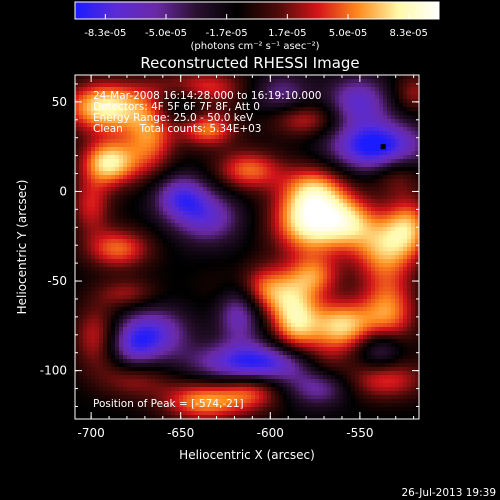 Image resolution: width=500 pixels, height=500 pixels. I want to click on annotation-detectors: Detectors: 4F 5F 6F 7F 8F, Att 0, so click(176, 107).